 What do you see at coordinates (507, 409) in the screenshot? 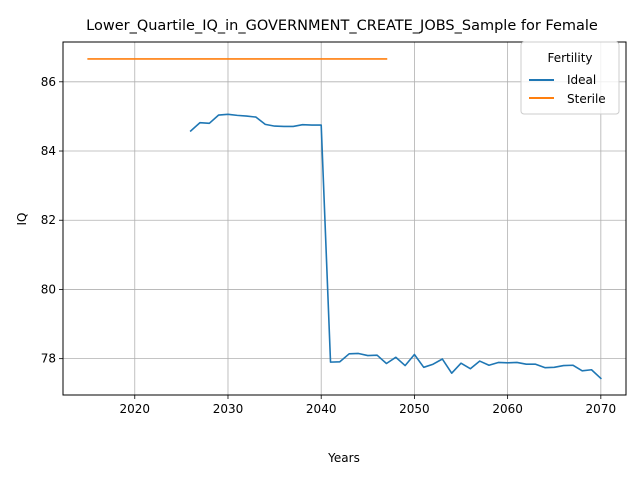
I see `x-tick-label-2060: 2060` at bounding box center [507, 409].